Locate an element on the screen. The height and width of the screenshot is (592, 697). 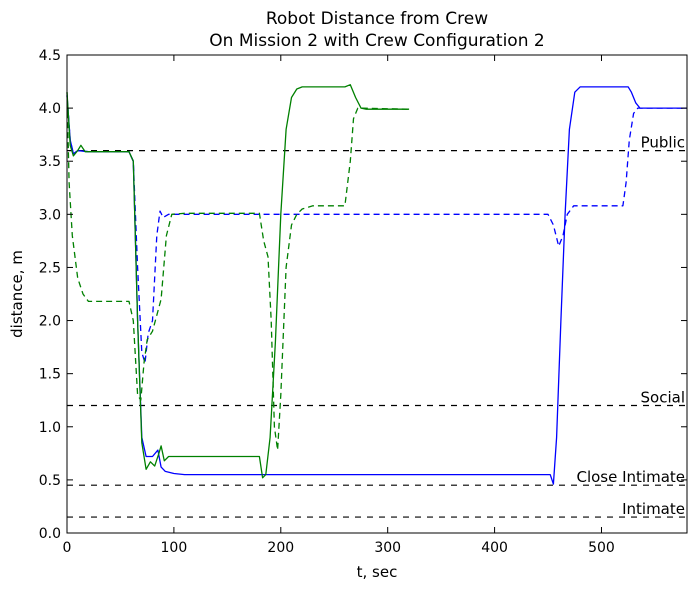
x-tick-label: 100 is located at coordinates (174, 548).